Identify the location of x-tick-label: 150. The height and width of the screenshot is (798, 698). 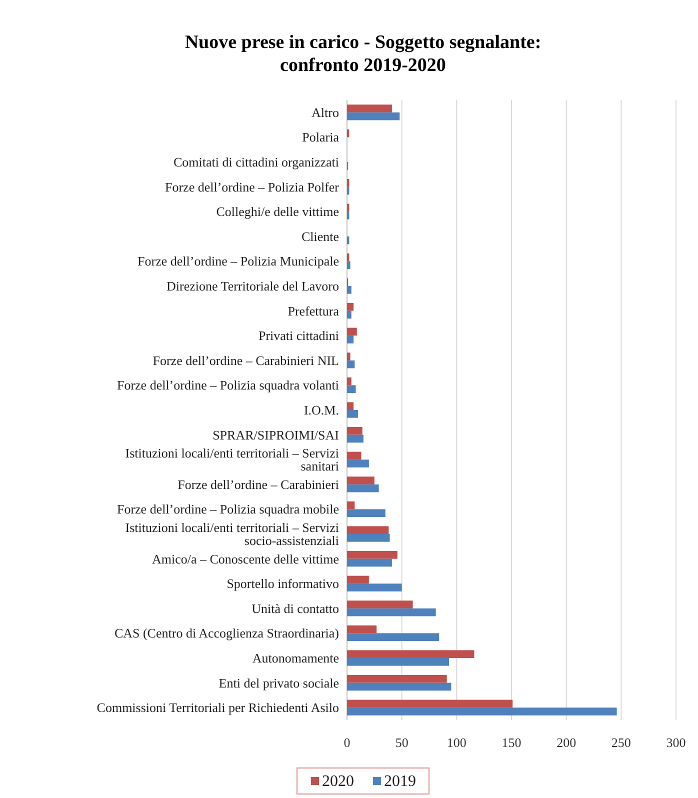
(512, 742).